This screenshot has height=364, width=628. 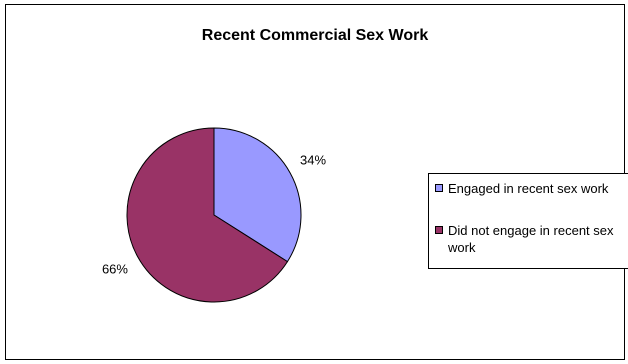 What do you see at coordinates (313, 160) in the screenshot?
I see `data-label-engaged: 34%` at bounding box center [313, 160].